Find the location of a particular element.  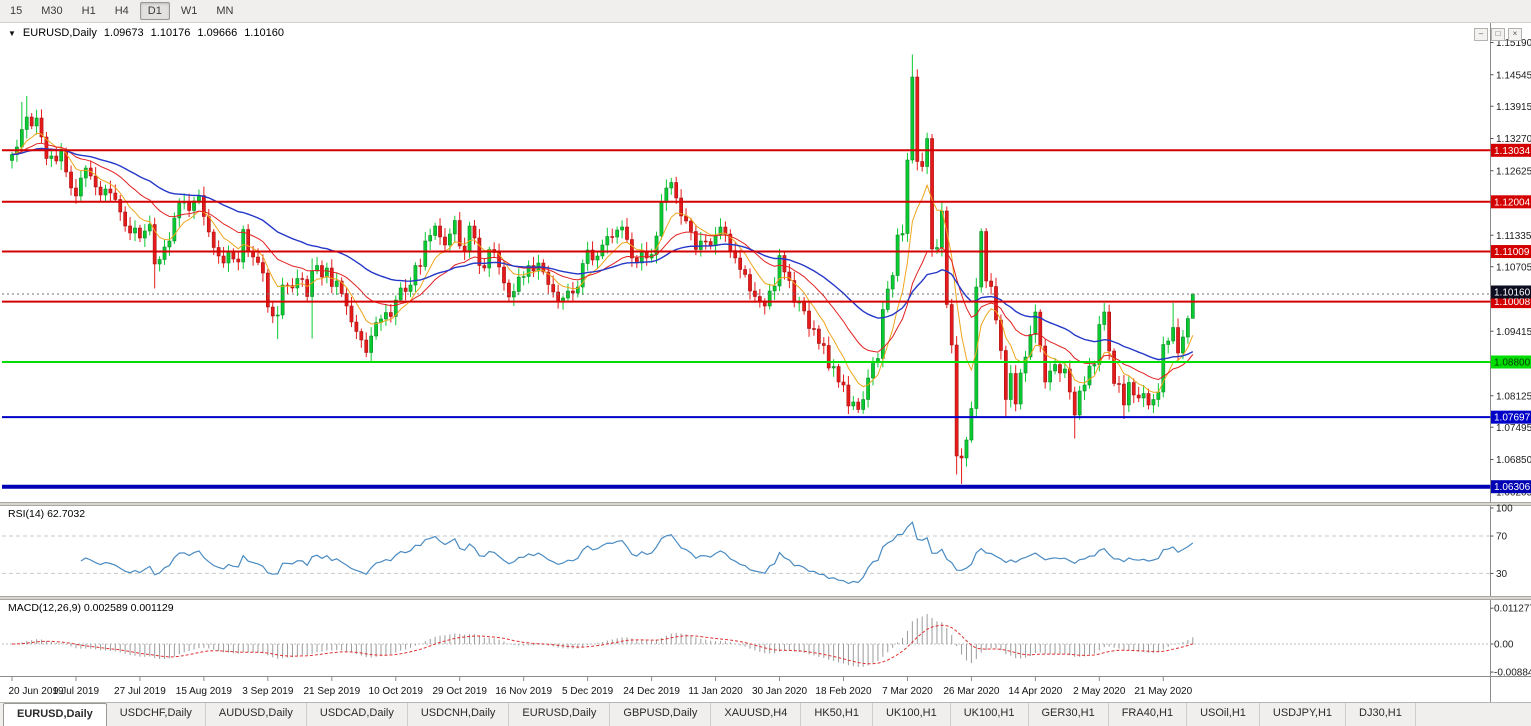

minimize-icon: – is located at coordinates (1481, 34).